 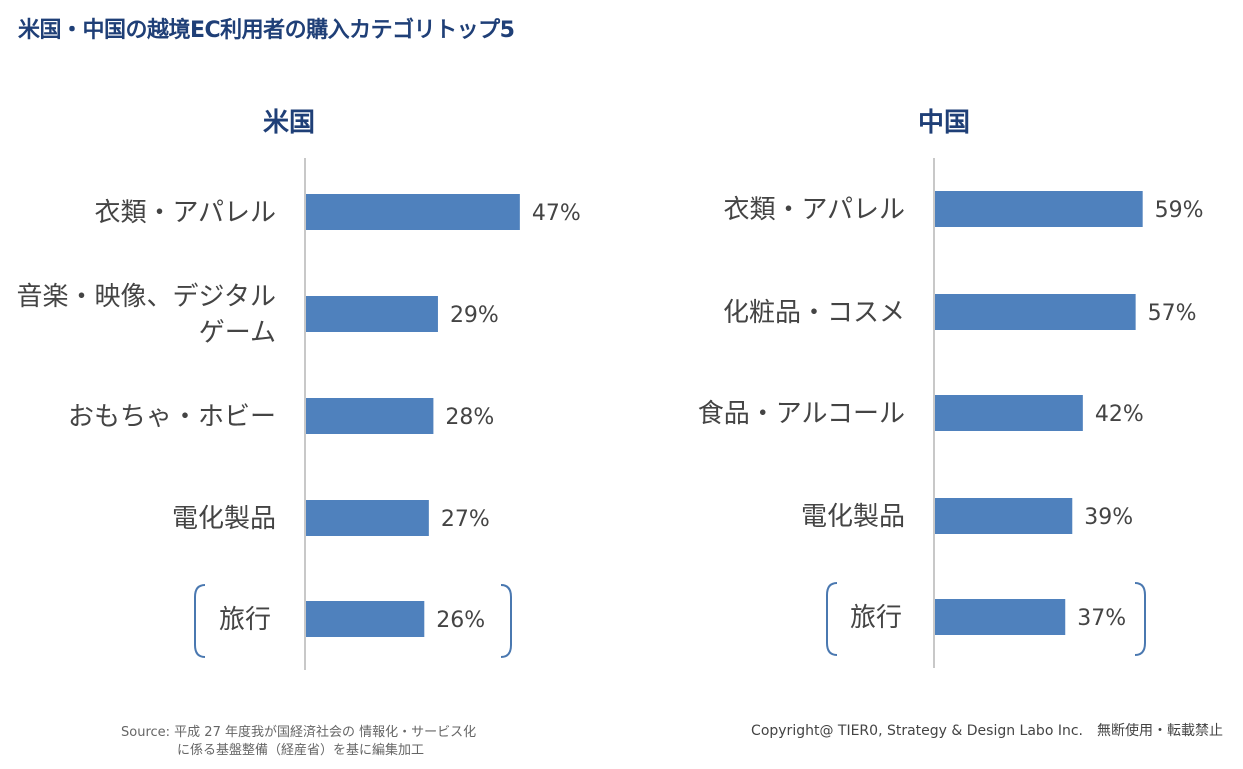 I want to click on source-line-2: に係る基盤整備（経産省）を基に編集加工, so click(x=301, y=750).